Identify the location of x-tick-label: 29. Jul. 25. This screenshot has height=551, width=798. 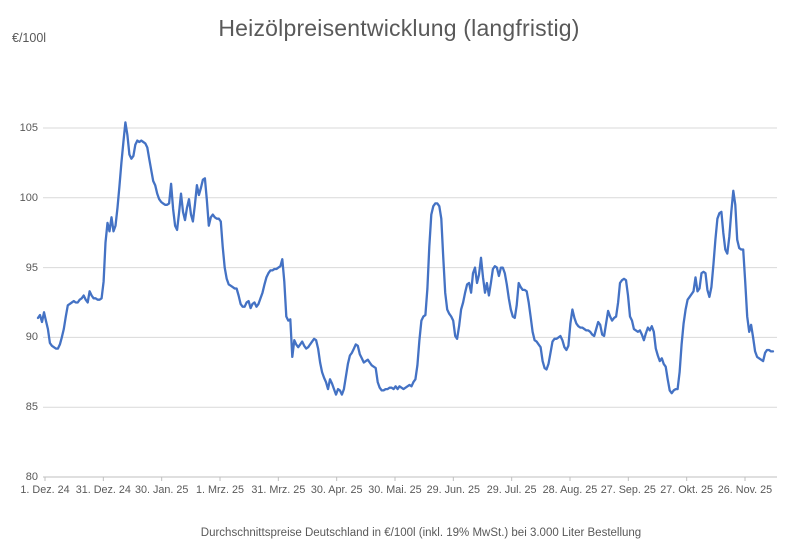
(511, 490).